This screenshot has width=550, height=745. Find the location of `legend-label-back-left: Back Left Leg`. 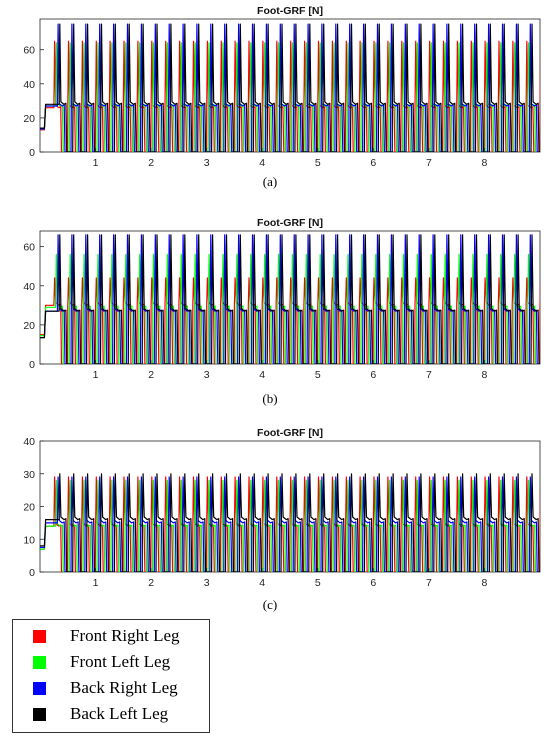

legend-label-back-left: Back Left Leg is located at coordinates (119, 713).